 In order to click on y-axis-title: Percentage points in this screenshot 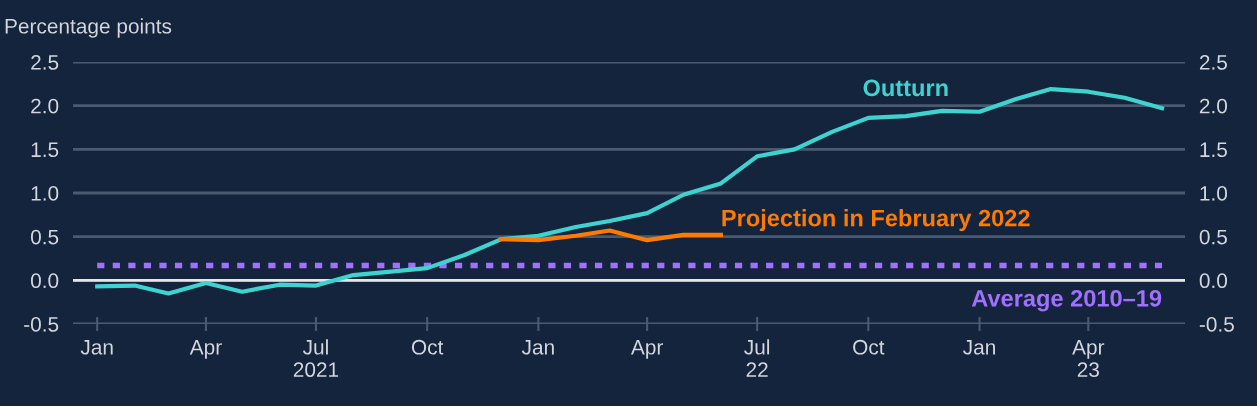, I will do `click(88, 28)`.